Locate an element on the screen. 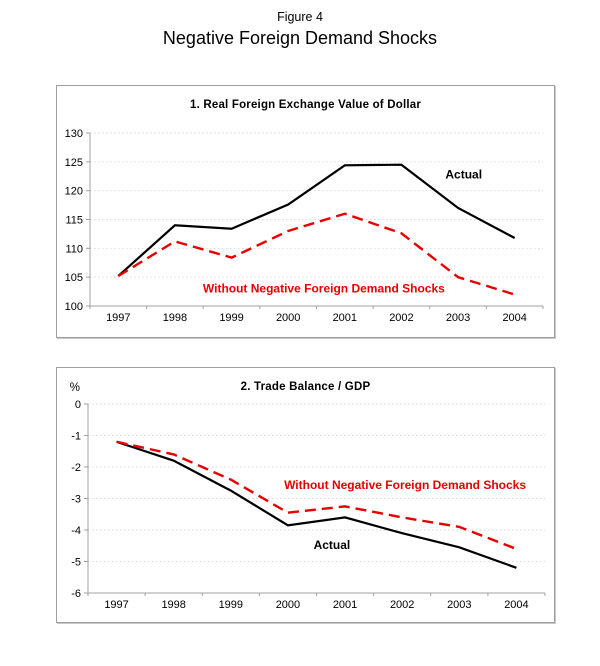  figure-number: Figure 4 is located at coordinates (300, 17).